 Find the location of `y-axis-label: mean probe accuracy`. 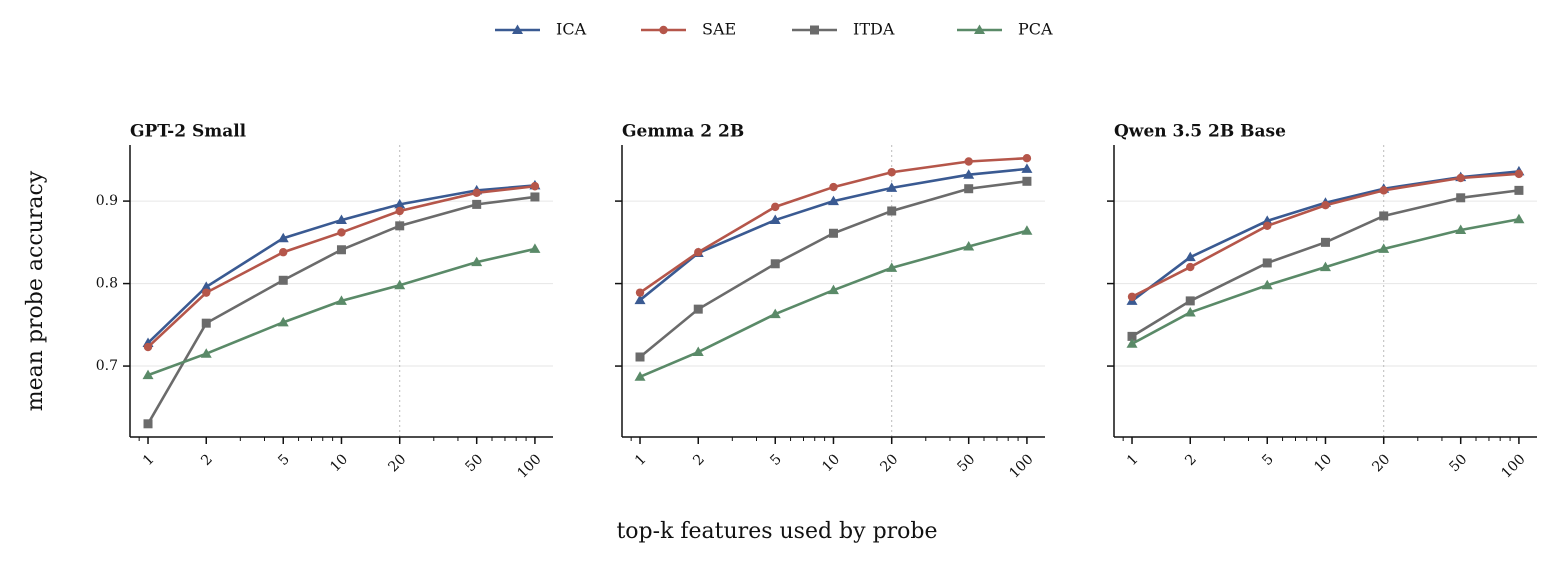

y-axis-label: mean probe accuracy is located at coordinates (35, 290).